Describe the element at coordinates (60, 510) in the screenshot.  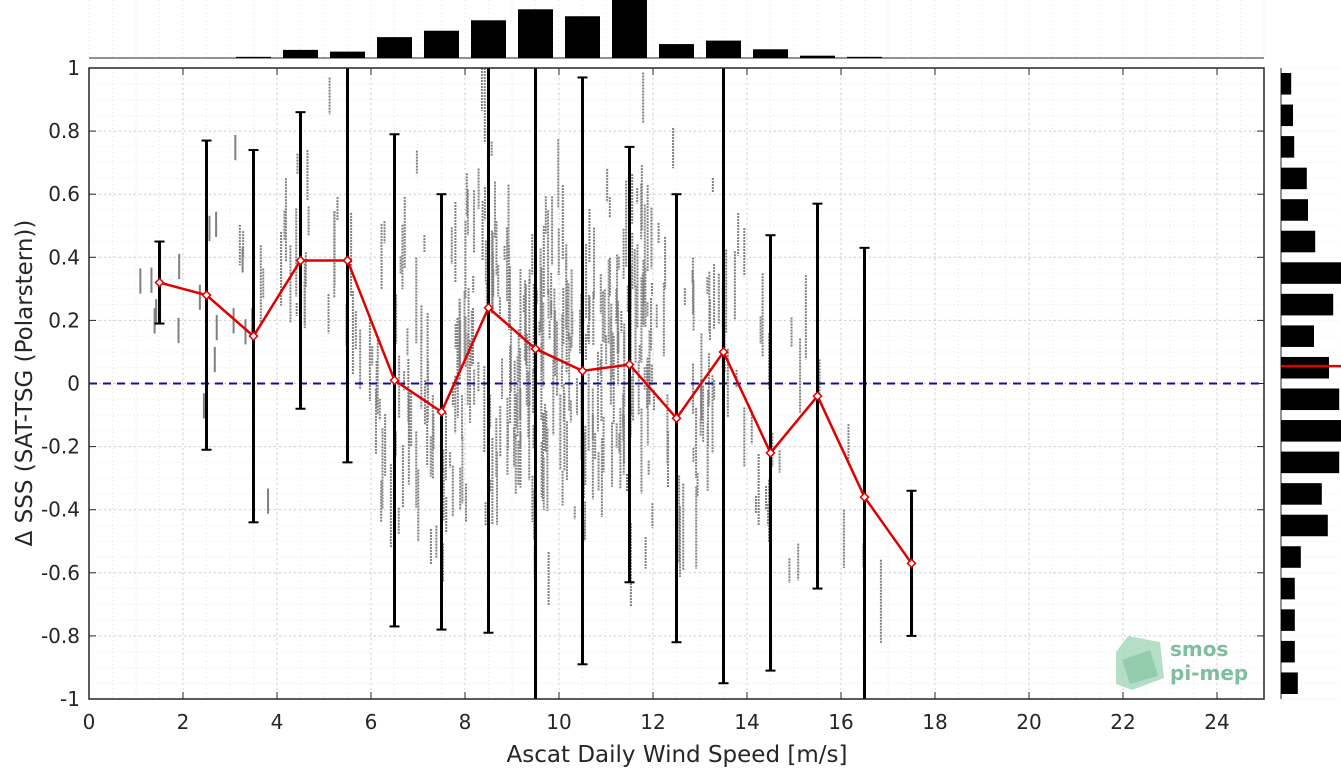
I see `y-tick-label: -0.4` at that location.